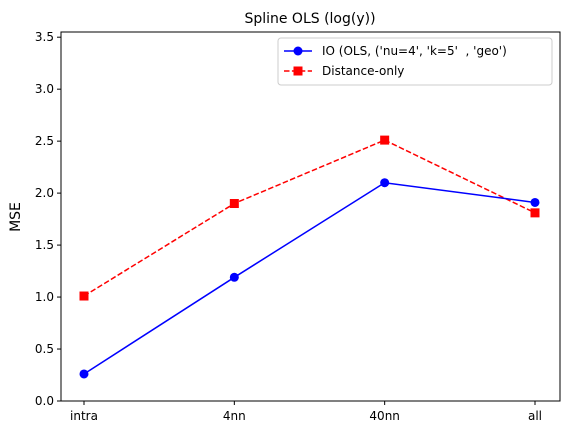 Image resolution: width=567 pixels, height=435 pixels. Describe the element at coordinates (44, 349) in the screenshot. I see `y-tick-label: 0.5` at that location.